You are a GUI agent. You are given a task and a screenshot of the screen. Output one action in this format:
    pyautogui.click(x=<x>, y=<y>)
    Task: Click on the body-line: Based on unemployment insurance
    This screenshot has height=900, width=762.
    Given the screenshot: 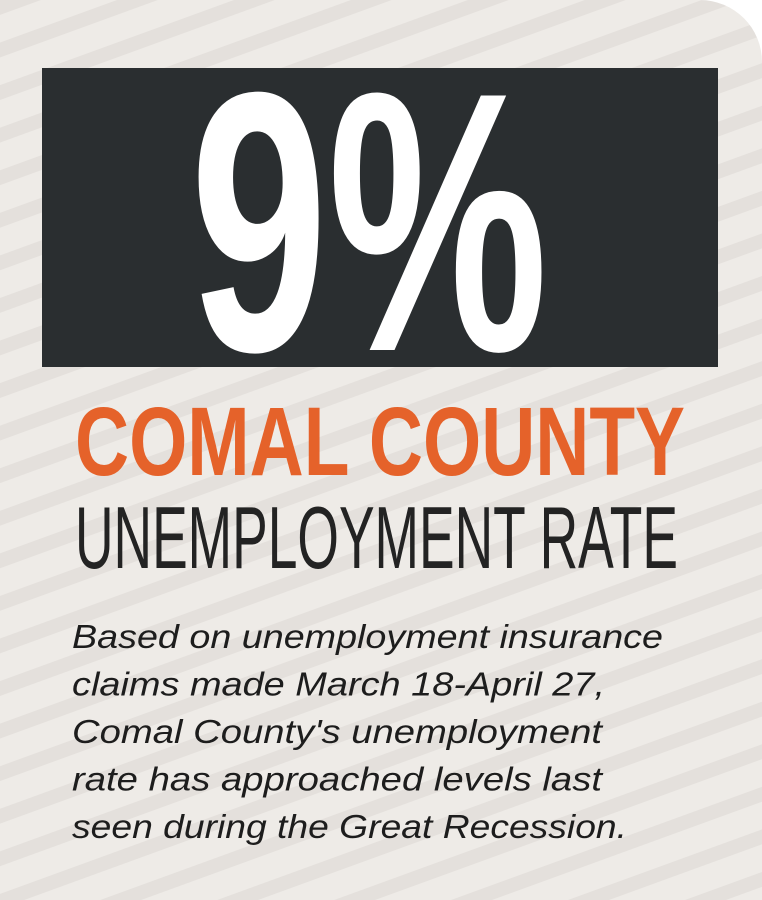 What is the action you would take?
    pyautogui.click(x=367, y=636)
    